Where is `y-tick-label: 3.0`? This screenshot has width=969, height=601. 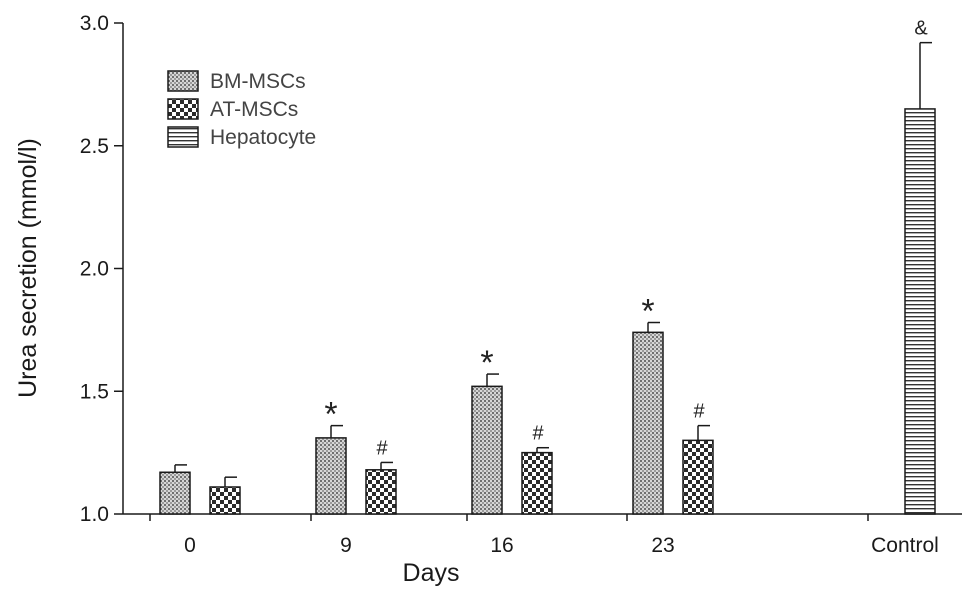
y-tick-label: 3.0 is located at coordinates (94, 23).